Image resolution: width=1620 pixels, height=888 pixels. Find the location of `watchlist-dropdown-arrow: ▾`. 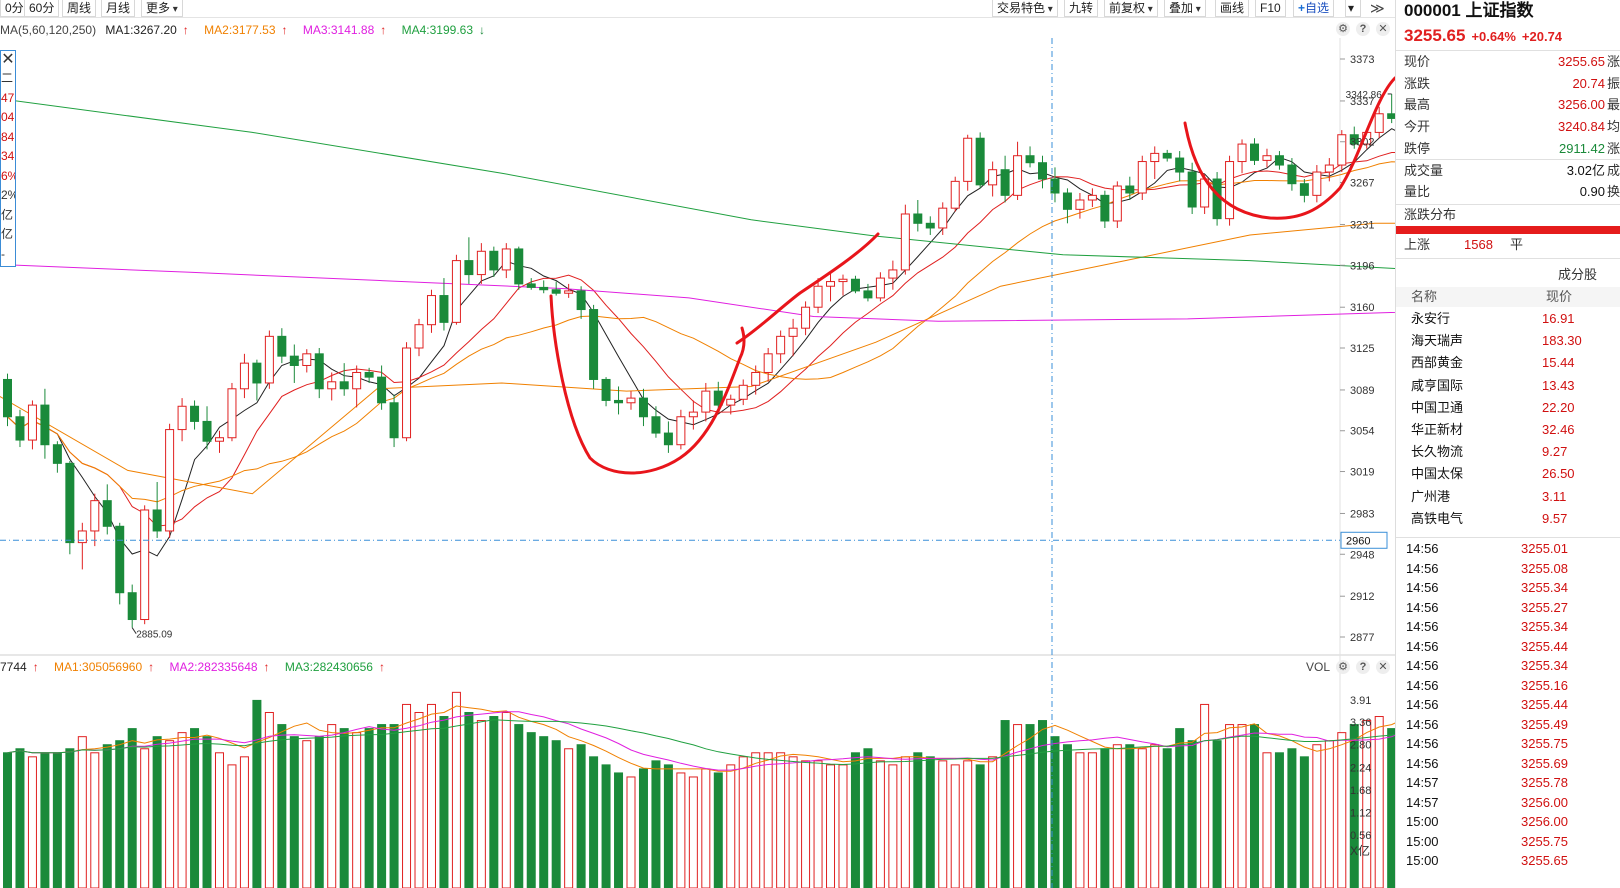

watchlist-dropdown-arrow: ▾ is located at coordinates (1353, 8).